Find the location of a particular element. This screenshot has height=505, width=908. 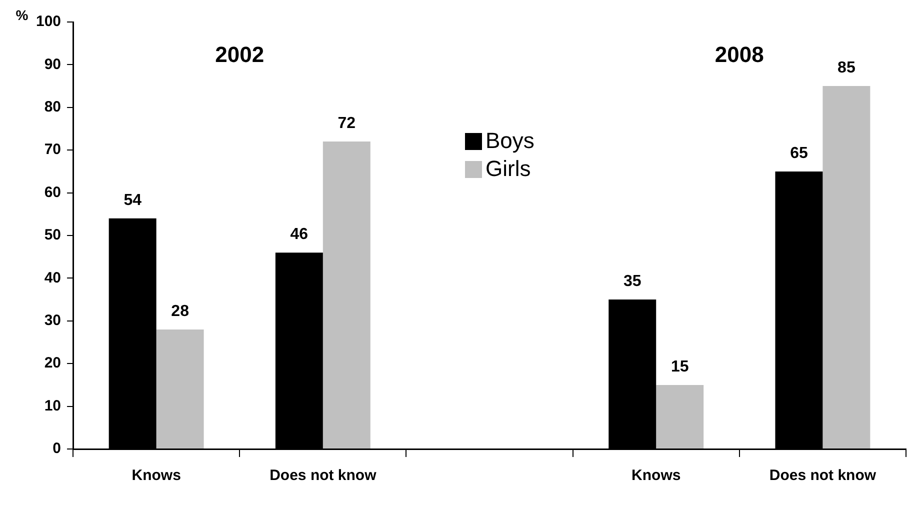

legend-label: Boys is located at coordinates (510, 141).